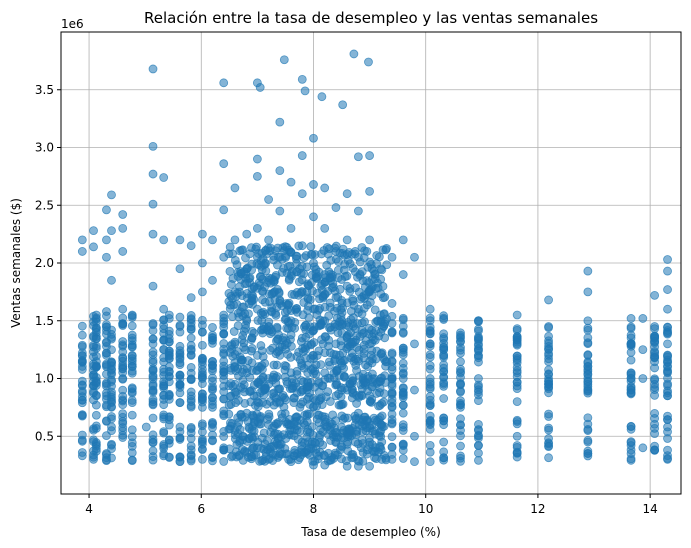 This screenshot has width=691, height=548. Describe the element at coordinates (44, 90) in the screenshot. I see `y-tick-label: 3.5` at that location.